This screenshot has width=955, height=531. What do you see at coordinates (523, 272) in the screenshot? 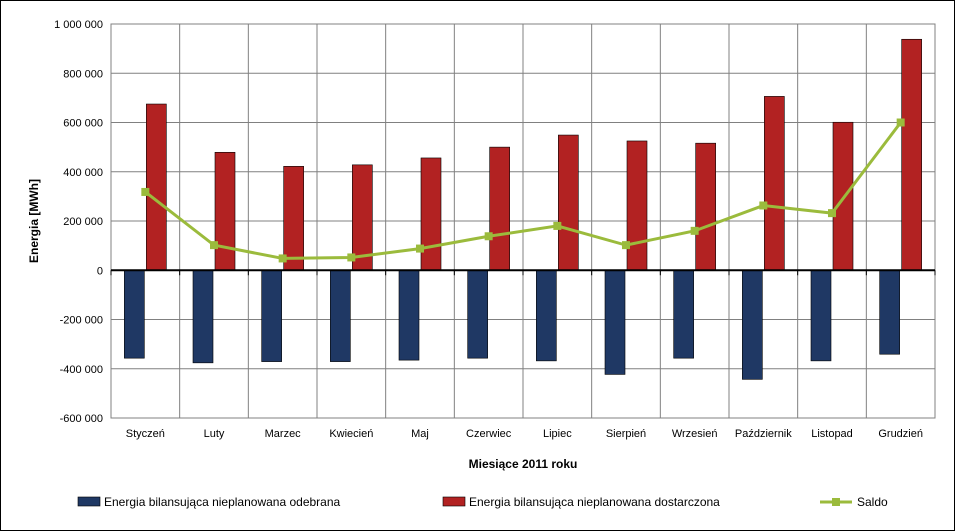
I see `zero-axis` at bounding box center [523, 272].